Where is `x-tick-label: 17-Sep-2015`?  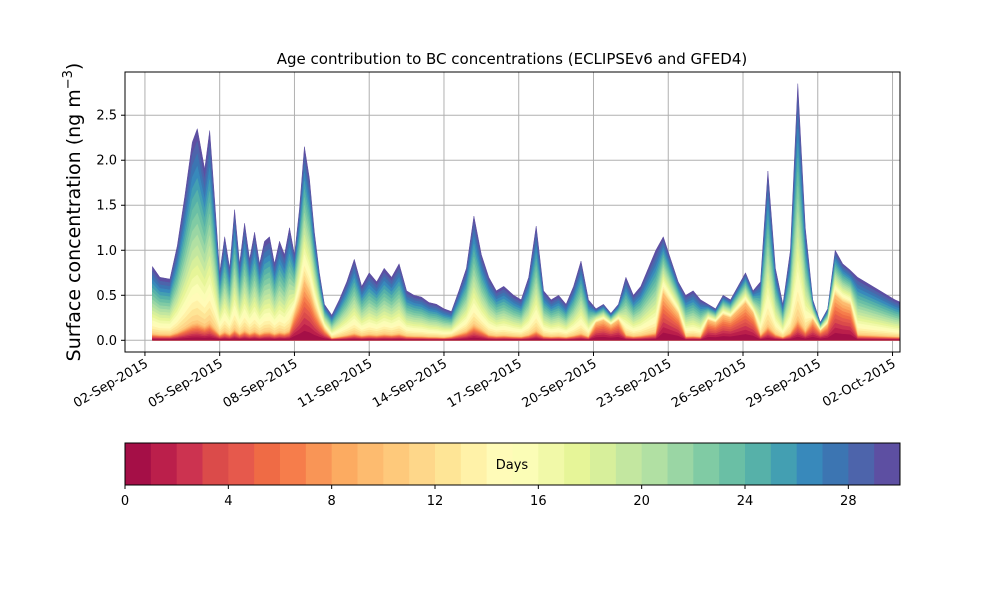 x-tick-label: 17-Sep-2015 is located at coordinates (485, 383).